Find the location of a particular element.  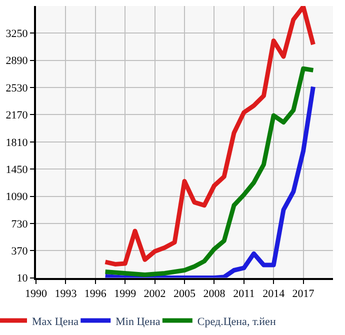

x-tick-label: 1999 is located at coordinates (125, 294).